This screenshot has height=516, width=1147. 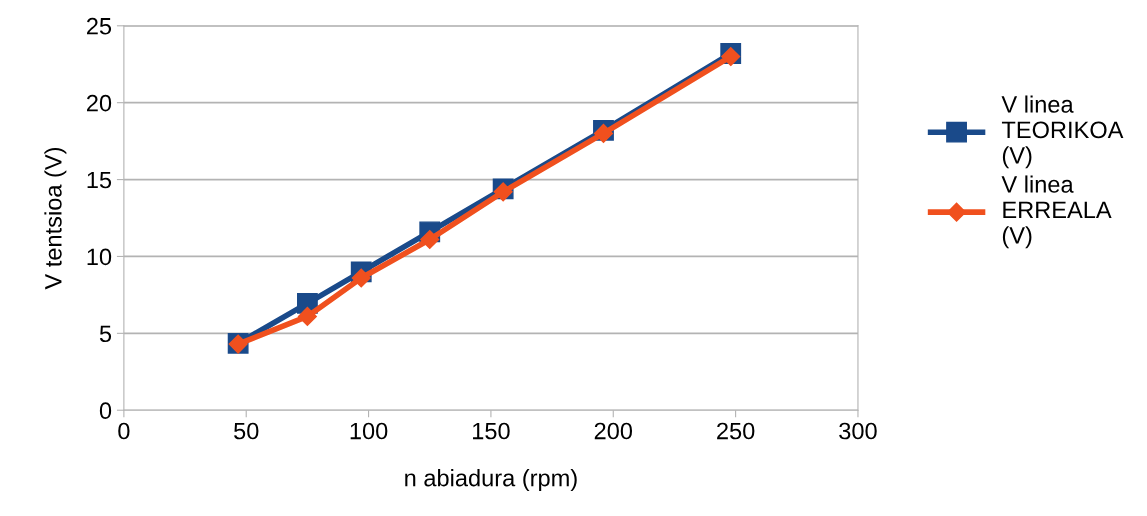 I want to click on y-tick-label: 20, so click(x=99, y=103).